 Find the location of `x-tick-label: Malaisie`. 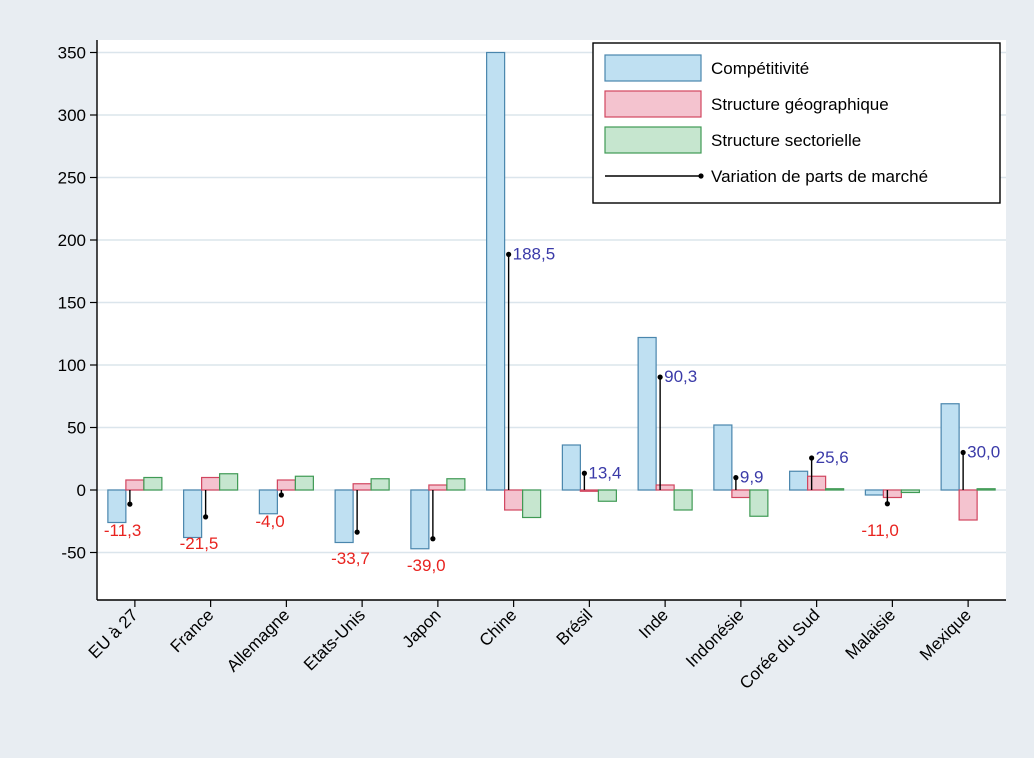

x-tick-label: Malaisie is located at coordinates (871, 634).